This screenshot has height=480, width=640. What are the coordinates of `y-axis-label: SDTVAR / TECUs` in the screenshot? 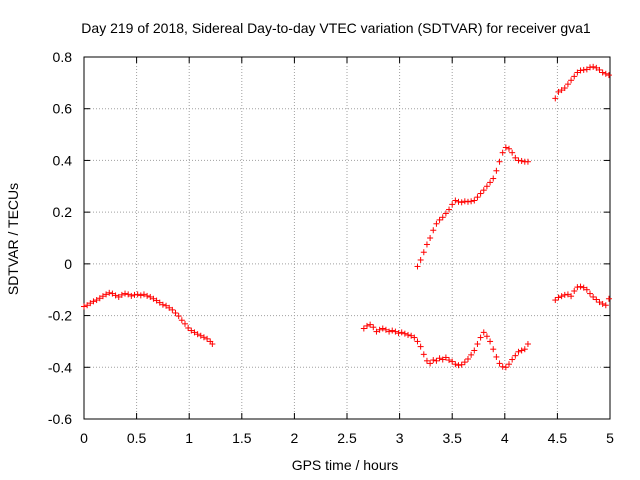 It's located at (13, 239).